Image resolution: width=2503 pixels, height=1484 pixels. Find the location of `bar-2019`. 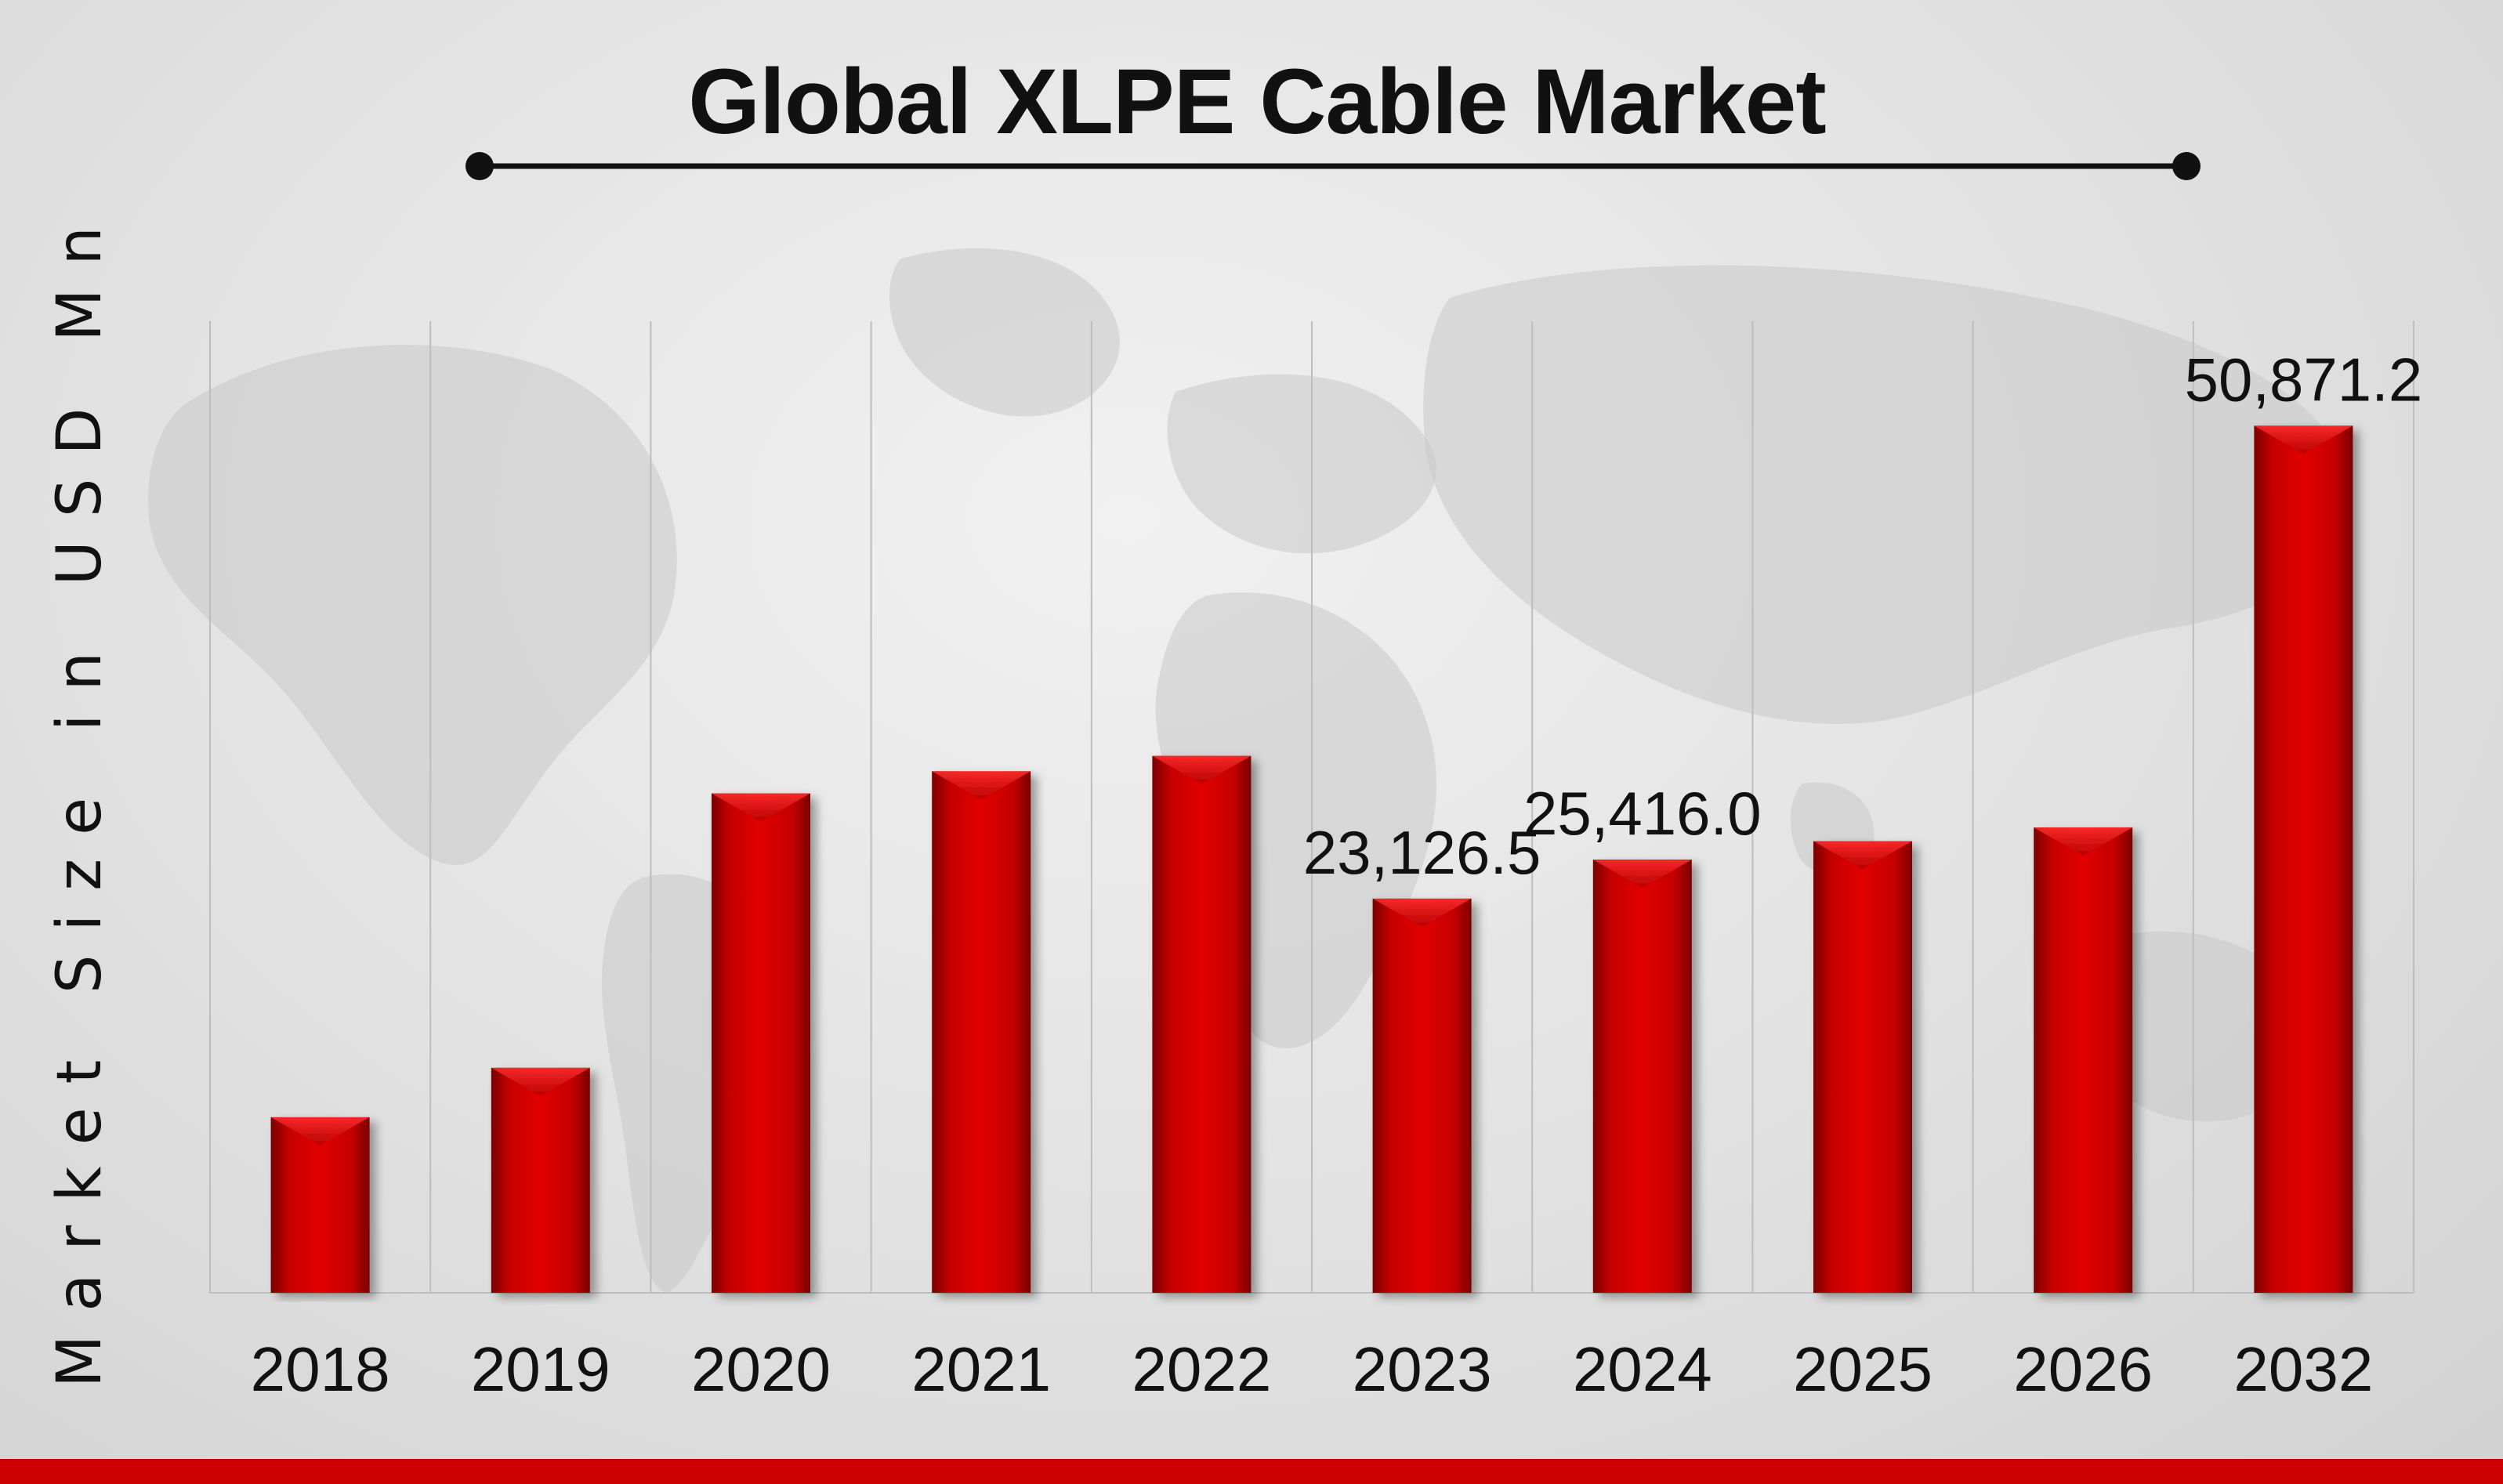

bar-2019 is located at coordinates (541, 1180).